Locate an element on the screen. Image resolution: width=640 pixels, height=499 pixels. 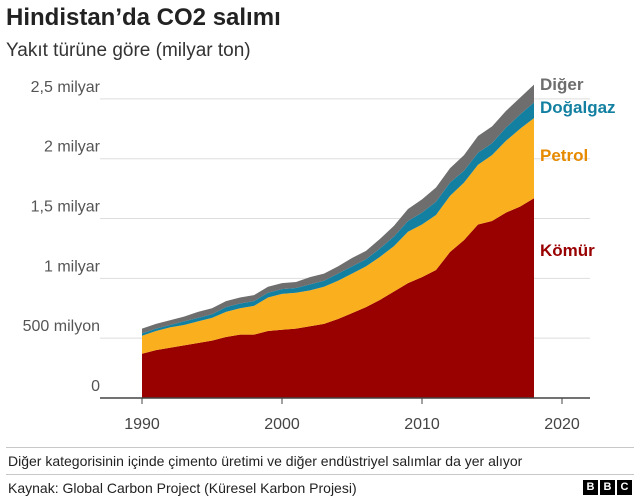
x-tick-label: 2010 is located at coordinates (422, 424).